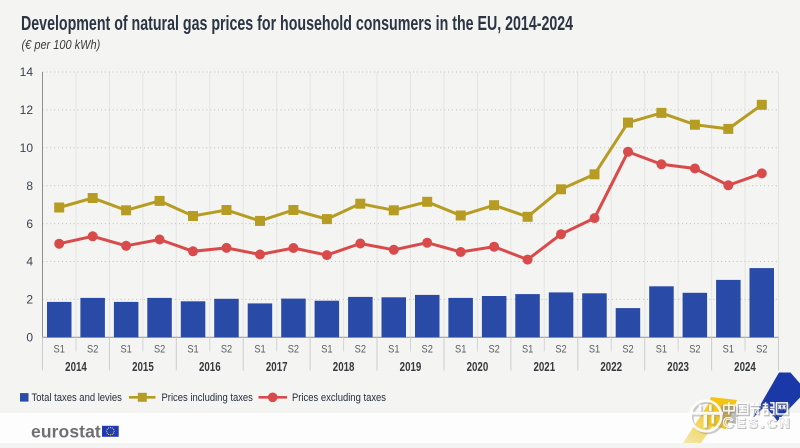 This screenshot has width=800, height=448. I want to click on svg-text: 2, so click(29, 300).